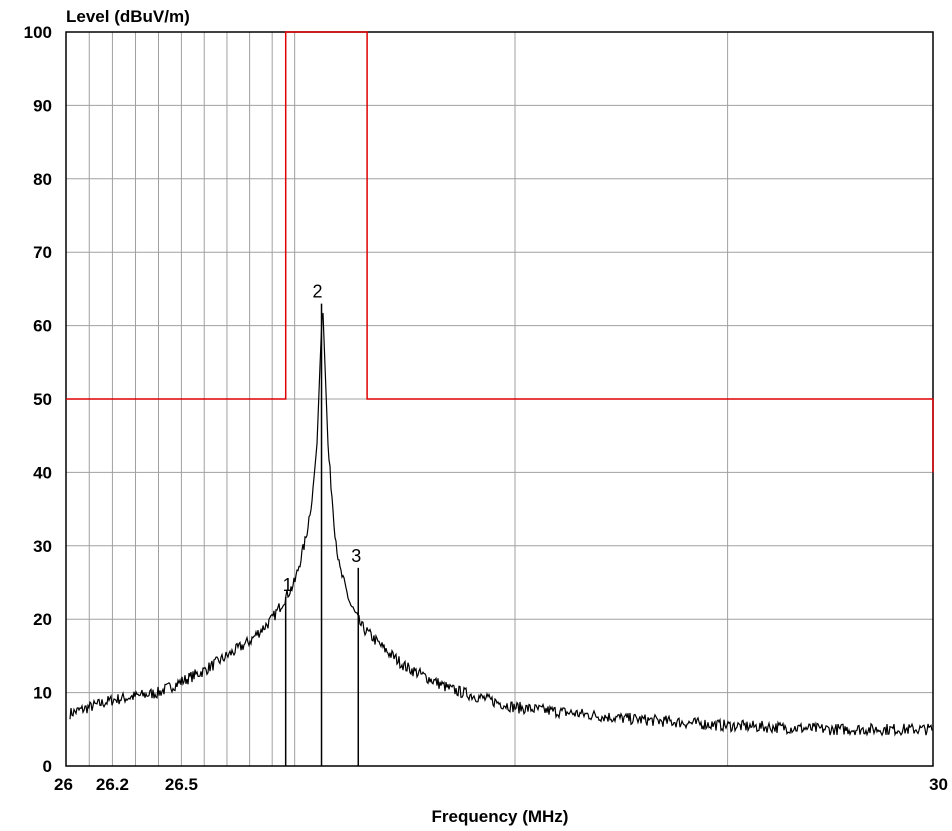  Describe the element at coordinates (112, 784) in the screenshot. I see `x-tick-label-1: 26.2` at that location.